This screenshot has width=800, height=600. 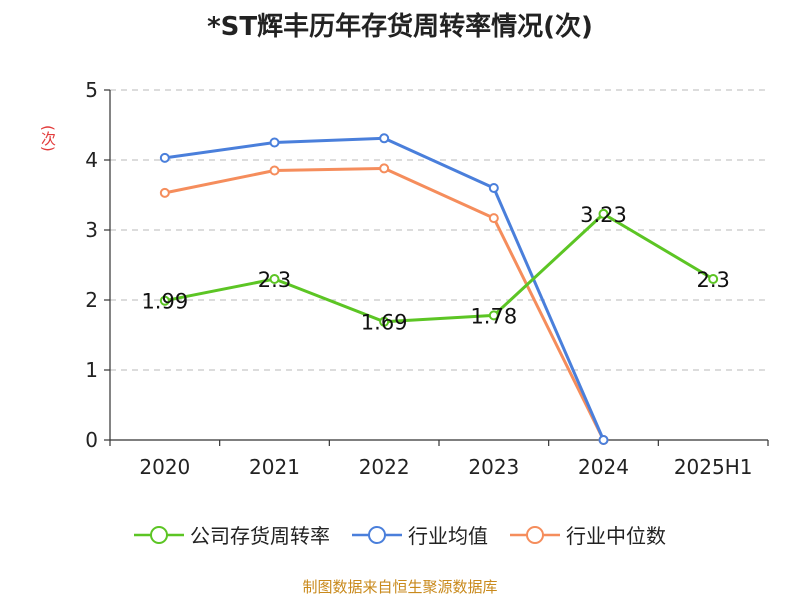 What do you see at coordinates (274, 467) in the screenshot?
I see `x-tick-label: 2021` at bounding box center [274, 467].